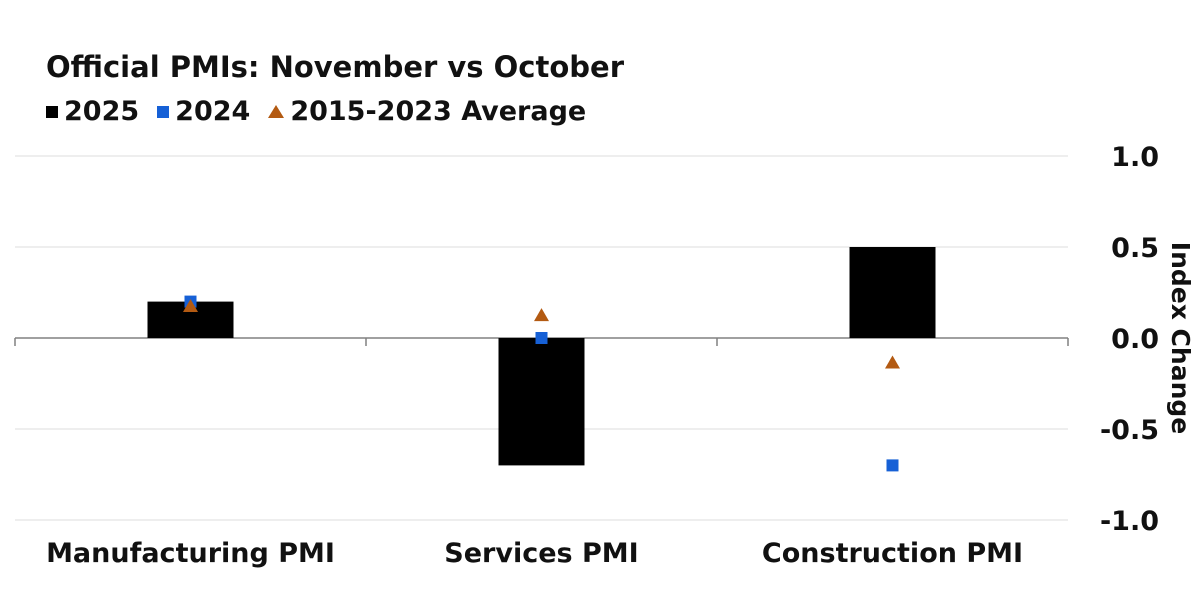 The width and height of the screenshot is (1200, 591). I want to click on legend-label-2025: 2025, so click(102, 111).